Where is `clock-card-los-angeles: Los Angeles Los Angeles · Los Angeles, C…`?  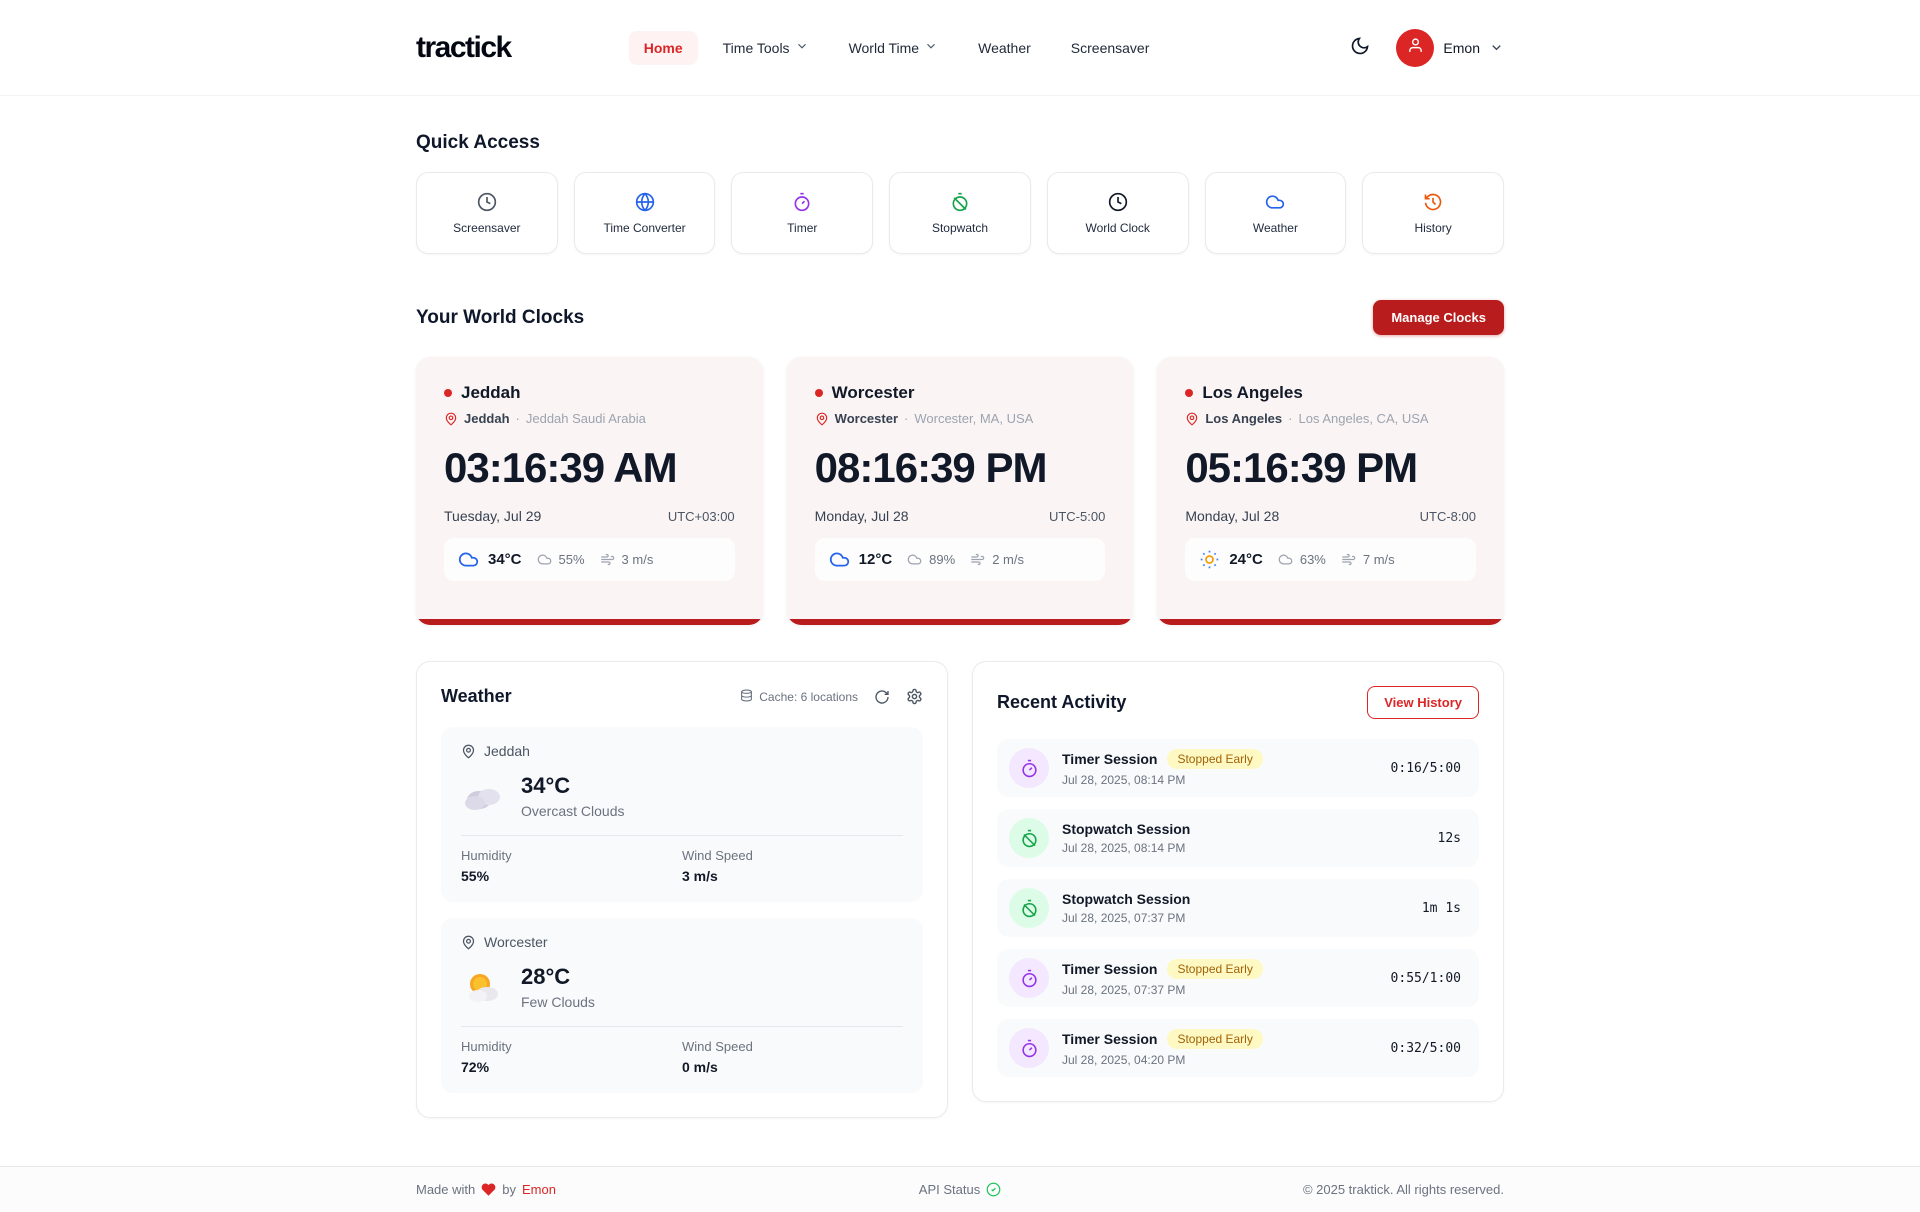
clock-card-los-angeles: Los Angeles Los Angeles · Los Angeles, C… is located at coordinates (1330, 491).